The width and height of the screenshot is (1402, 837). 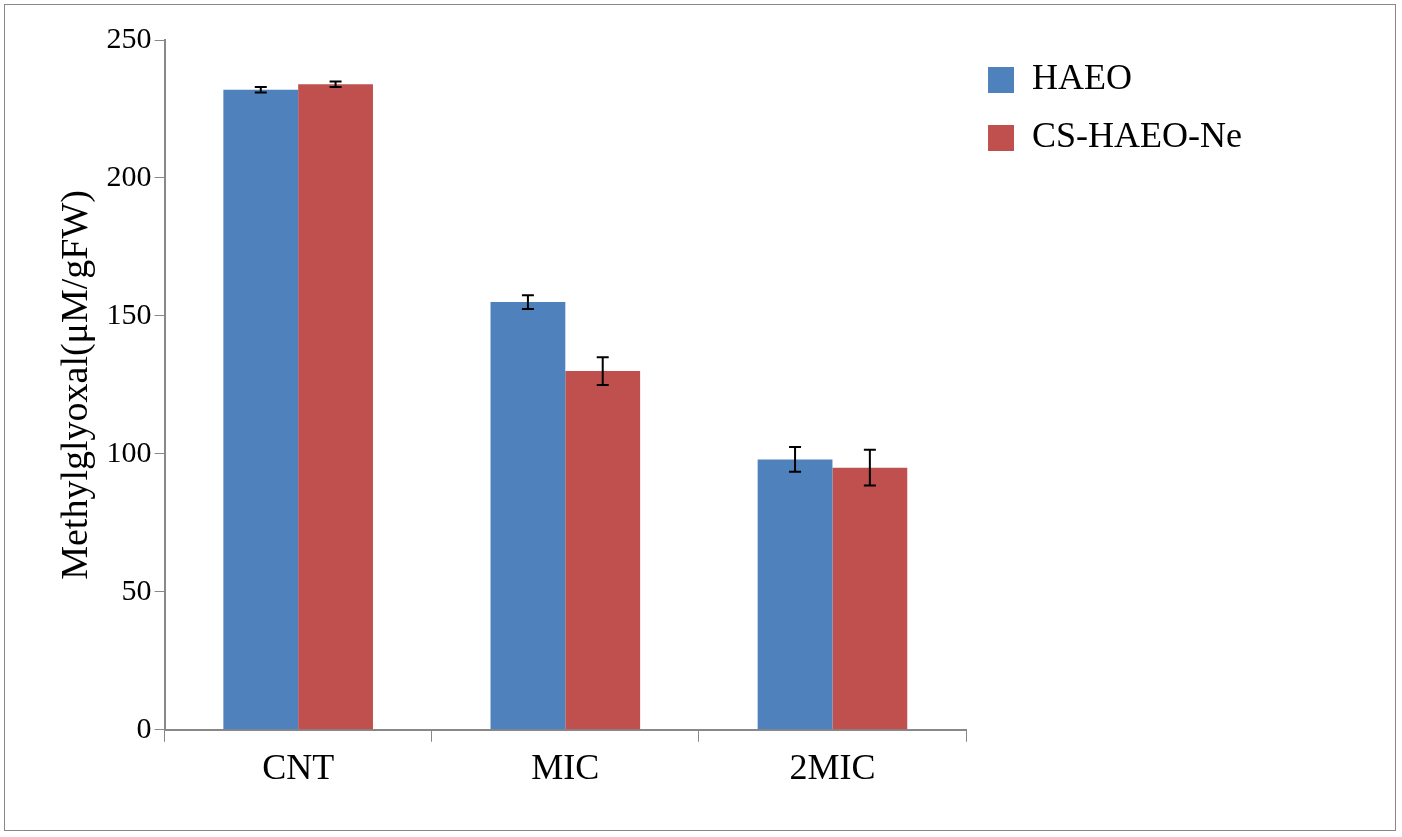 What do you see at coordinates (129, 37) in the screenshot?
I see `y-tick-label: 250` at bounding box center [129, 37].